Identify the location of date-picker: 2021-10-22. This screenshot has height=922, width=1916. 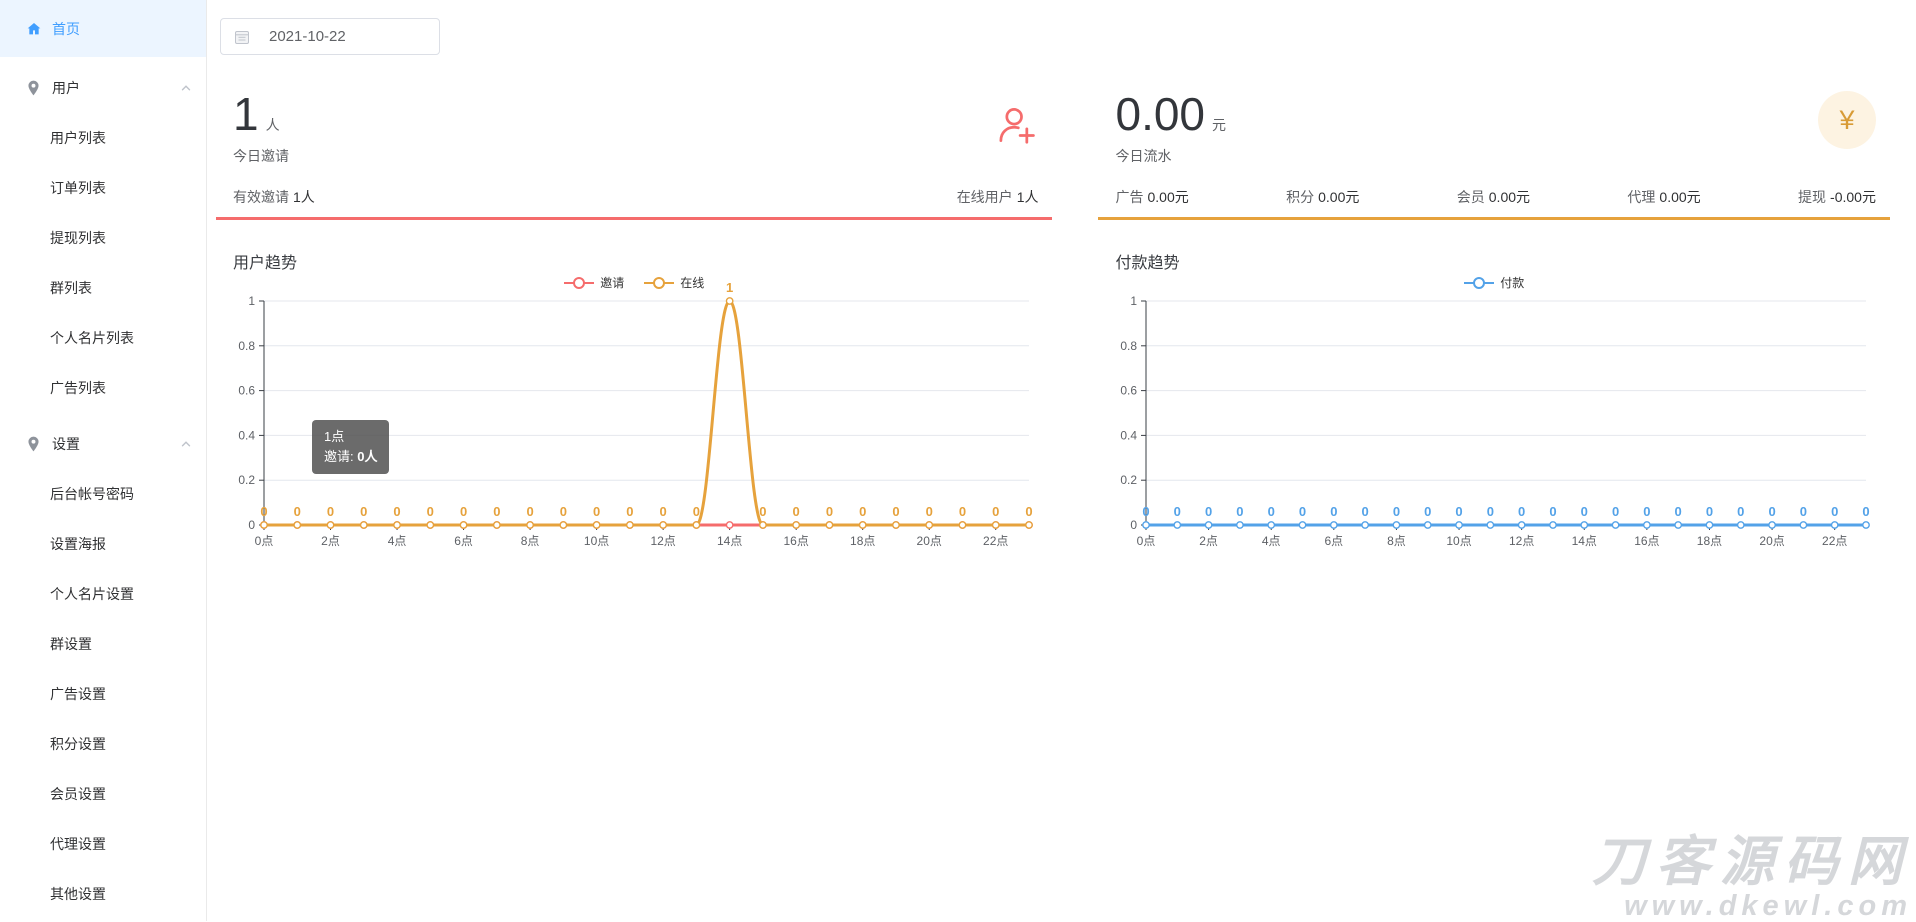
(330, 36).